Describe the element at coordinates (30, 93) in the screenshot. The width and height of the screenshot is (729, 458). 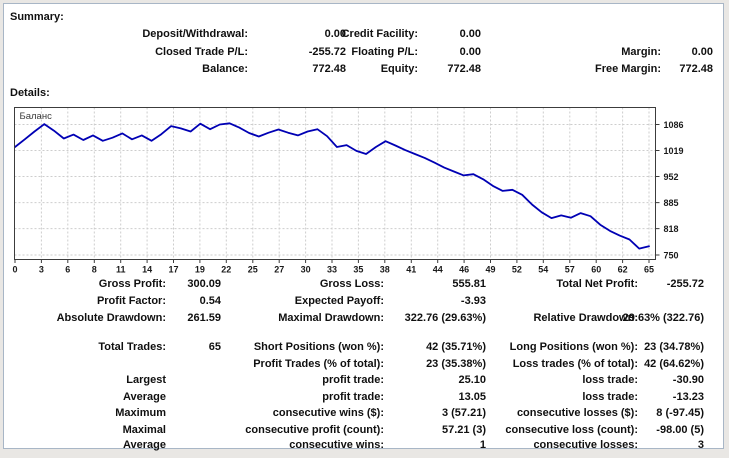
I see `details-title: Details:` at that location.